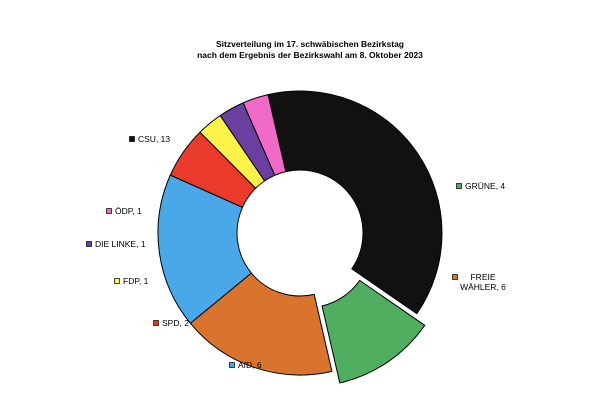 This screenshot has height=400, width=600. Describe the element at coordinates (483, 282) in the screenshot. I see `slice-label: FREIE WÄHLER, 6` at that location.